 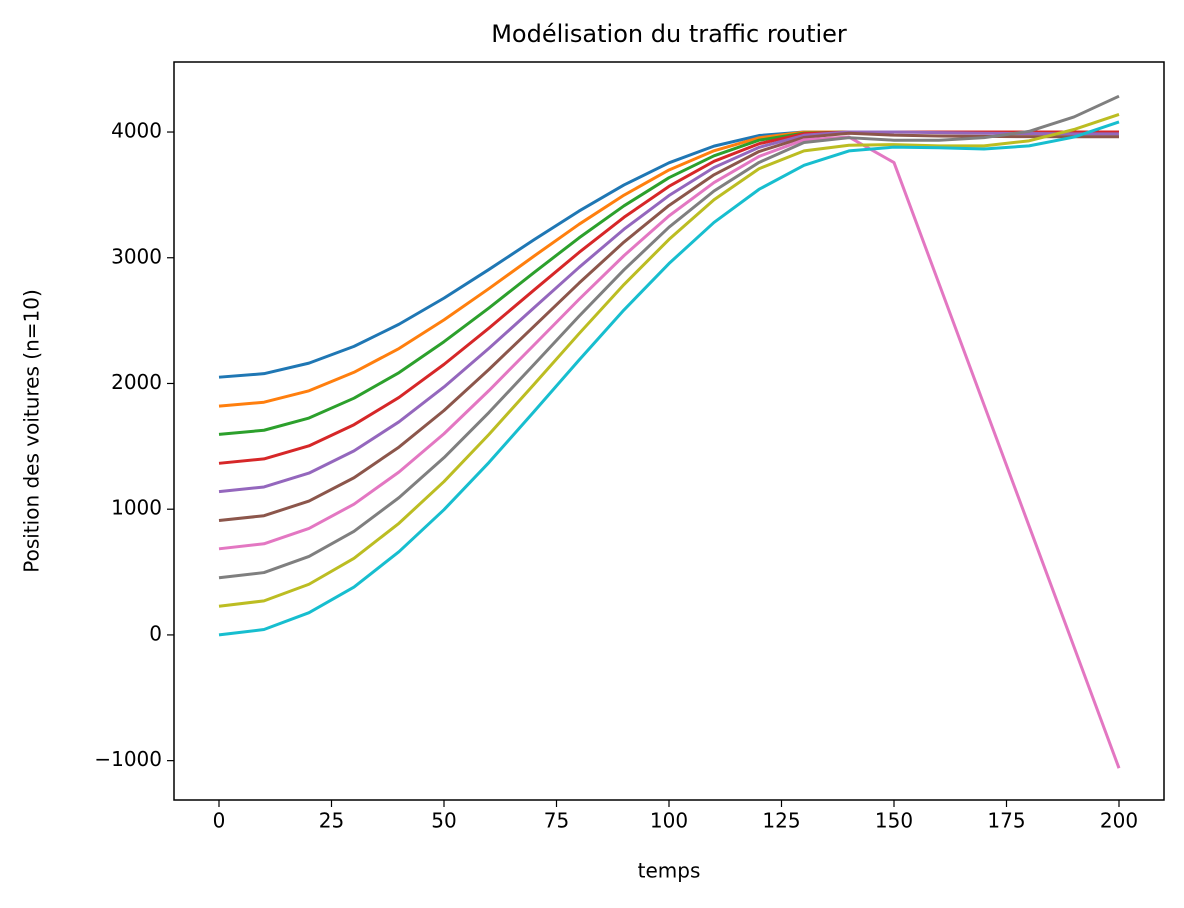 What do you see at coordinates (781, 821) in the screenshot?
I see `x-tick-label: 125` at bounding box center [781, 821].